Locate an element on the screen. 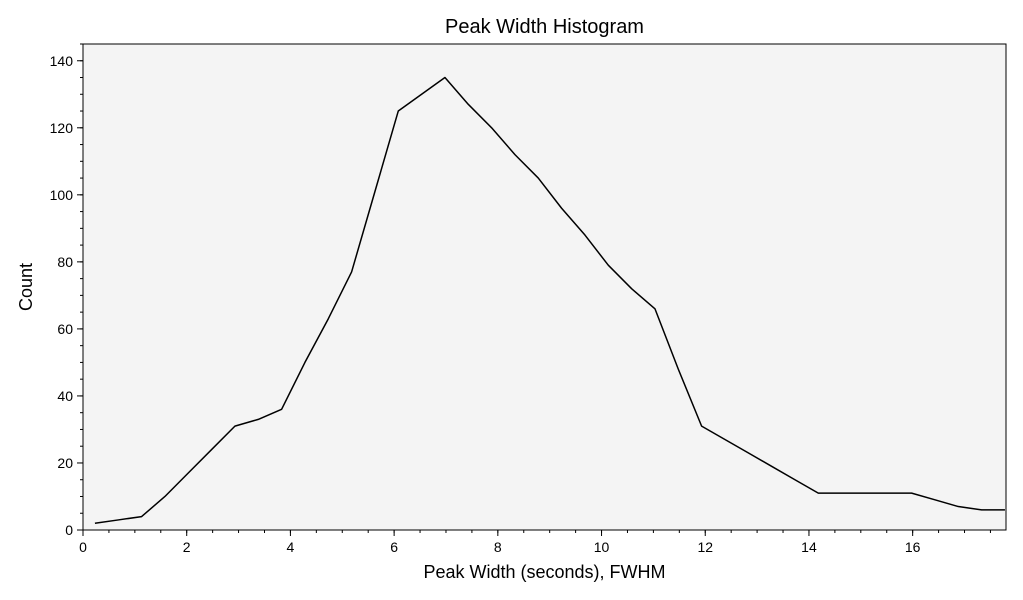 The width and height of the screenshot is (1023, 600). x-tick-label: 8 is located at coordinates (498, 547).